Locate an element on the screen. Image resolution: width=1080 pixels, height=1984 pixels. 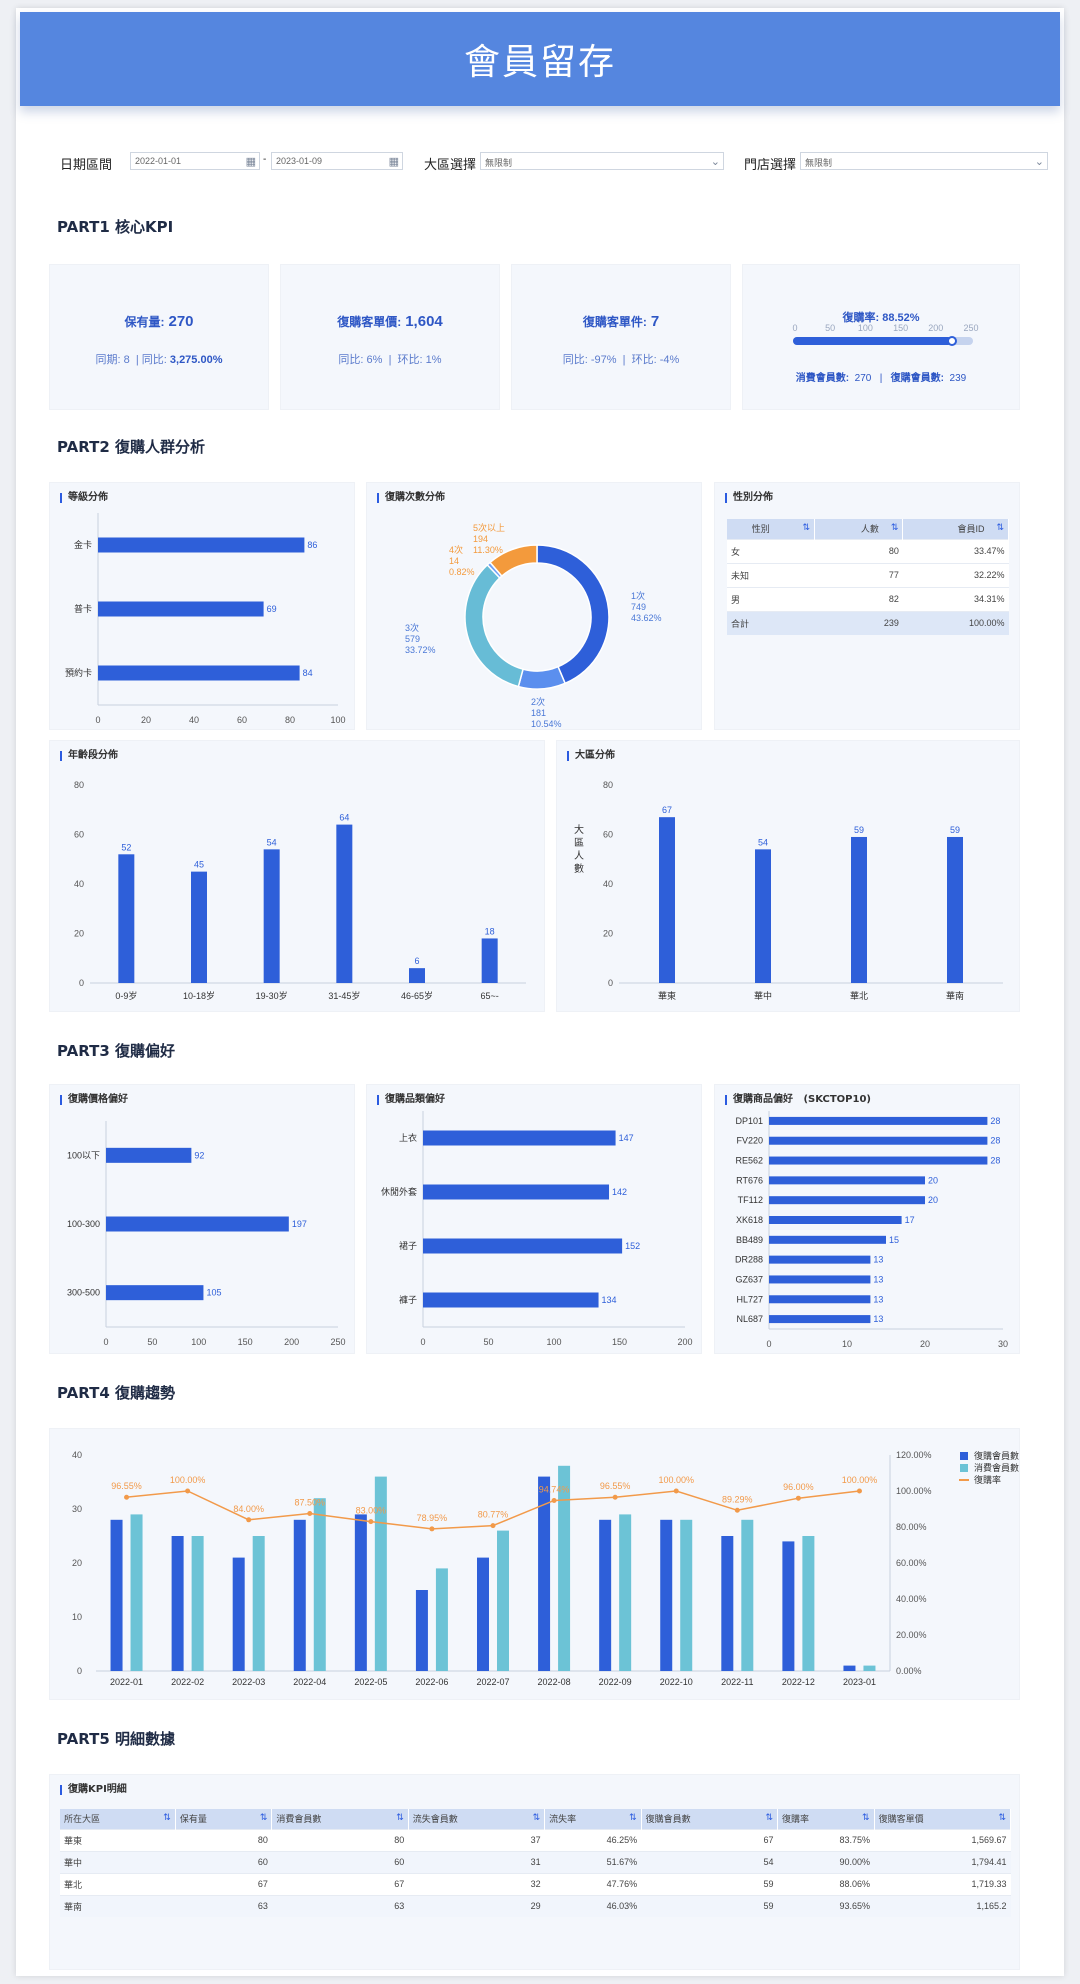
x-tick-label: 0 is located at coordinates (422, 1342).